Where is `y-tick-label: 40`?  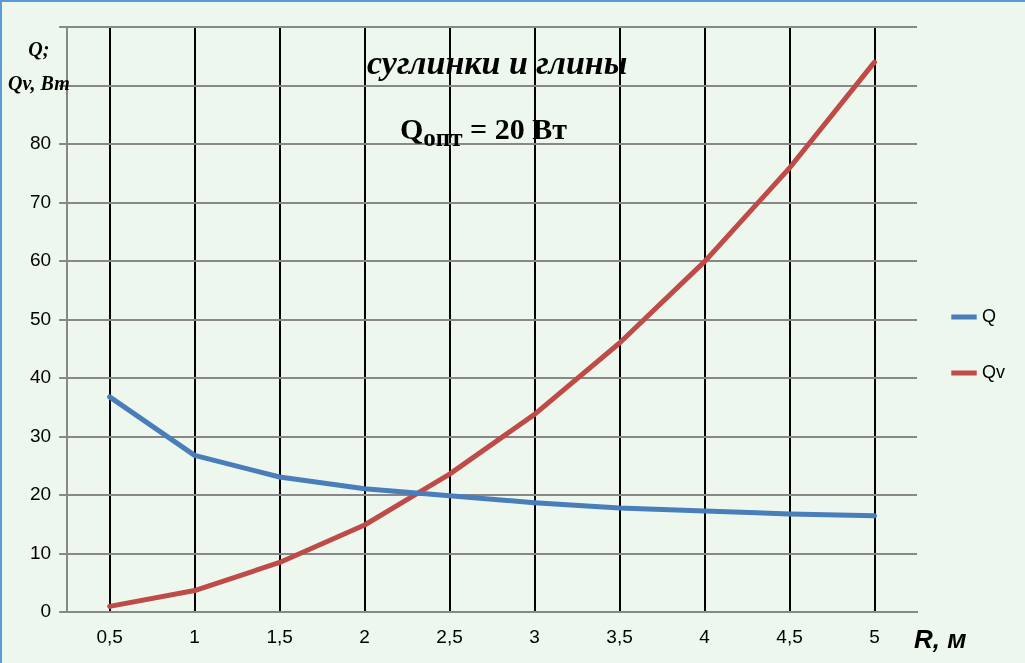 y-tick-label: 40 is located at coordinates (40, 377).